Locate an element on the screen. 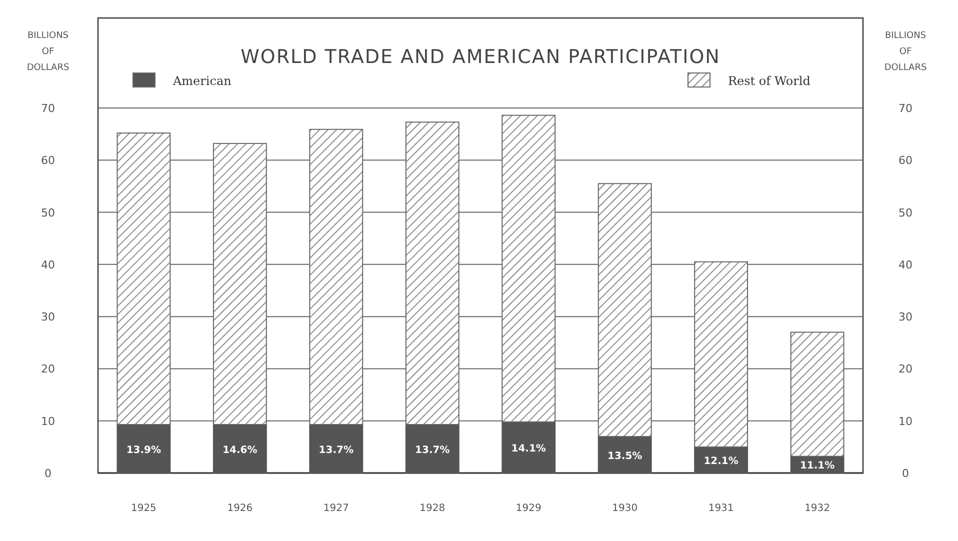 This screenshot has height=541, width=958. x-tick-label: 1925 is located at coordinates (143, 508).